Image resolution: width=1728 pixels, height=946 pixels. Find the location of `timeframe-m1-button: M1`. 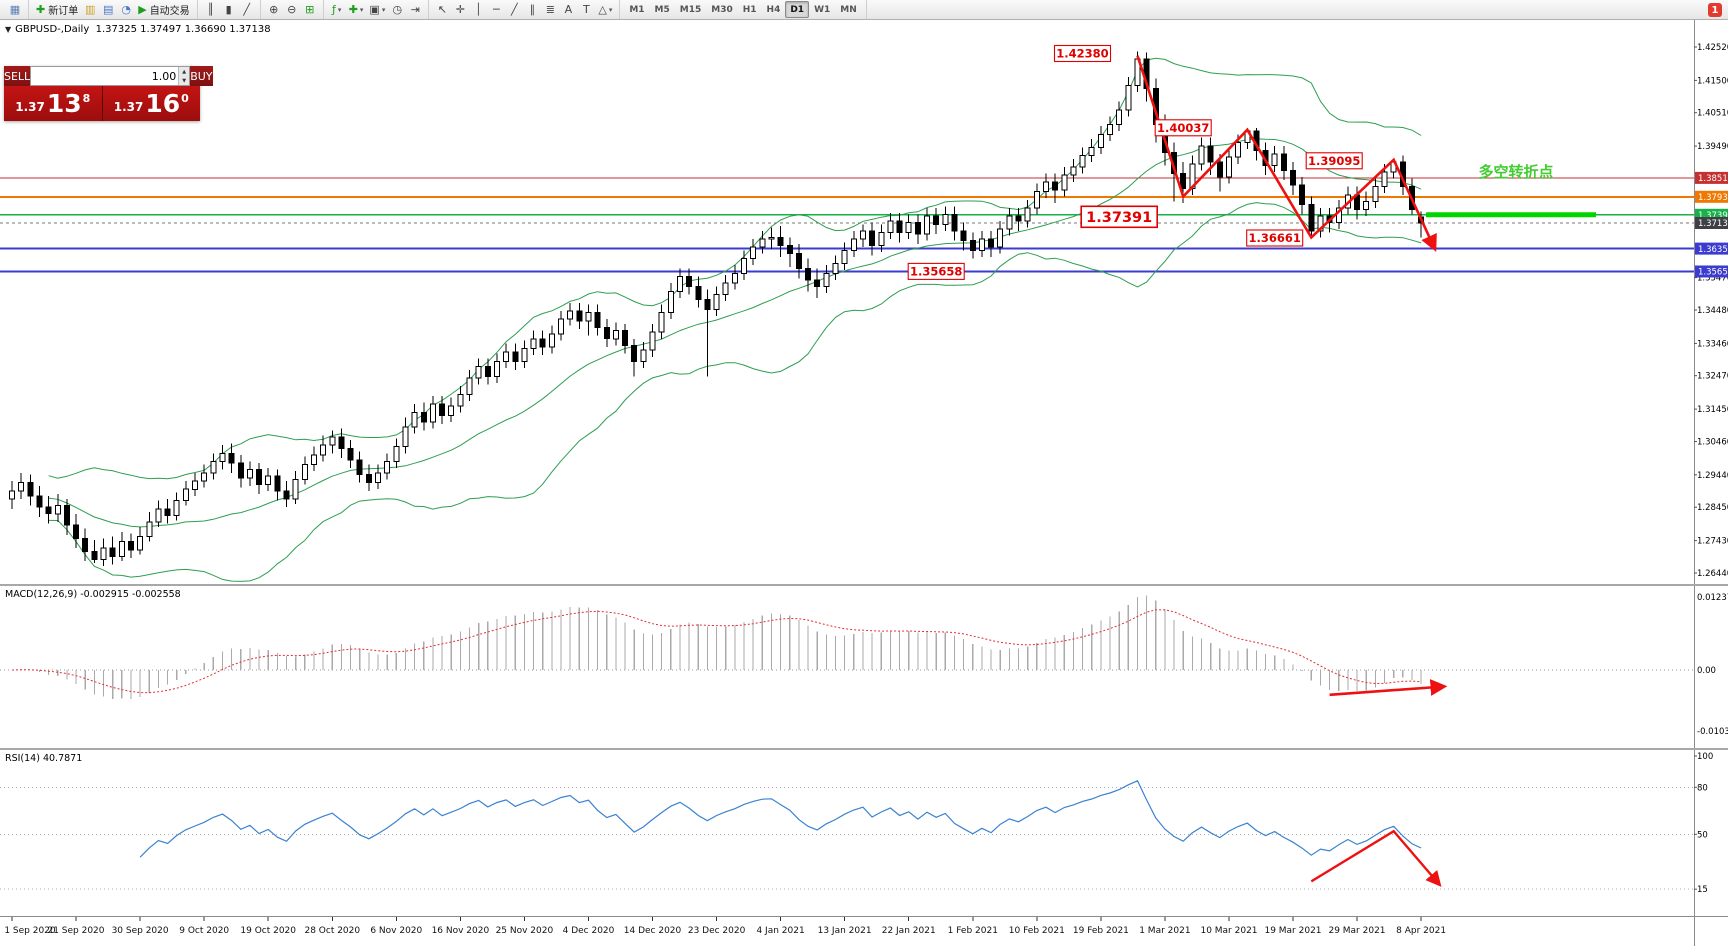

timeframe-m1-button: M1 is located at coordinates (637, 9).